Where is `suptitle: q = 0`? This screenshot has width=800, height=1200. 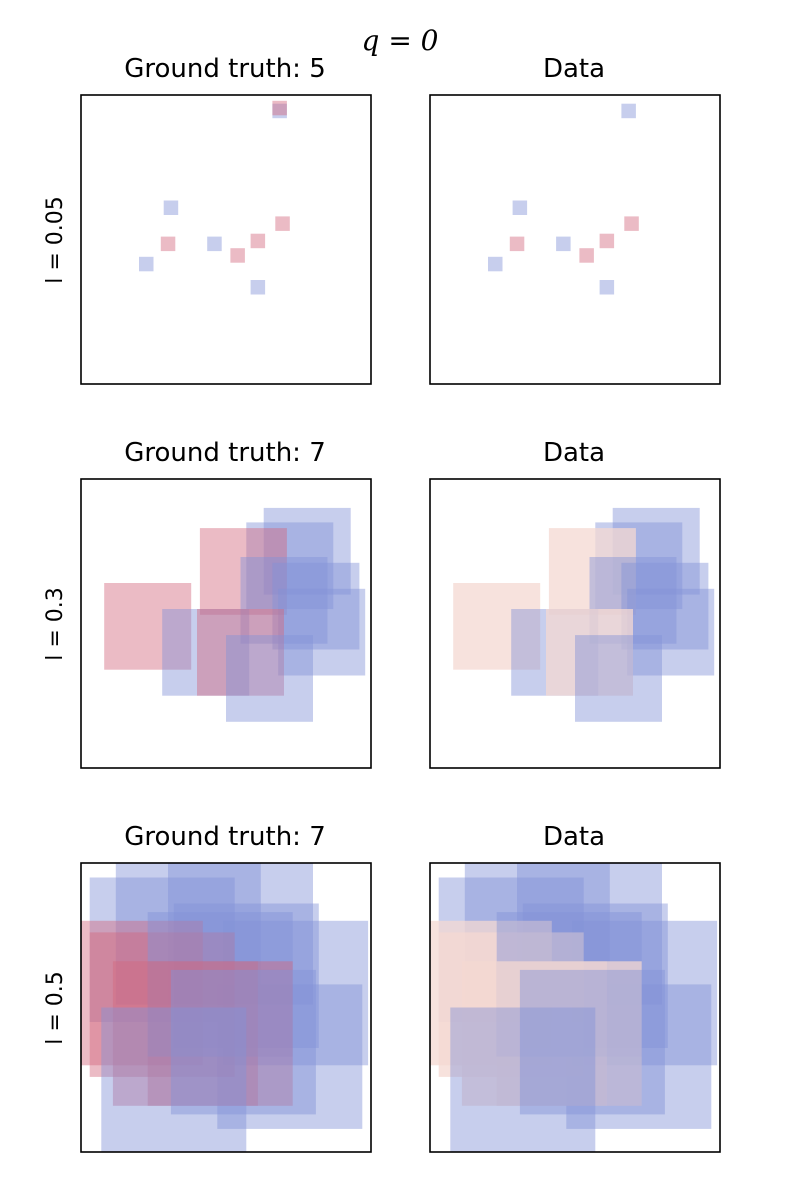
suptitle: q = 0 is located at coordinates (400, 40).